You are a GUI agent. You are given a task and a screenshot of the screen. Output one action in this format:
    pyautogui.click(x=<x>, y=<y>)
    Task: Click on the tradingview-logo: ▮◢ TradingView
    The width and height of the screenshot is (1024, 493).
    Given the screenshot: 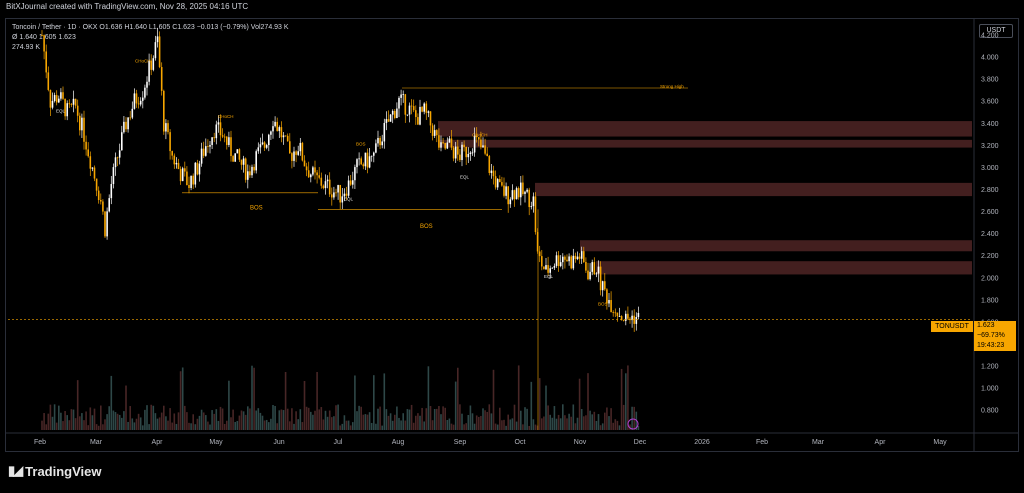 What is the action you would take?
    pyautogui.click(x=55, y=471)
    